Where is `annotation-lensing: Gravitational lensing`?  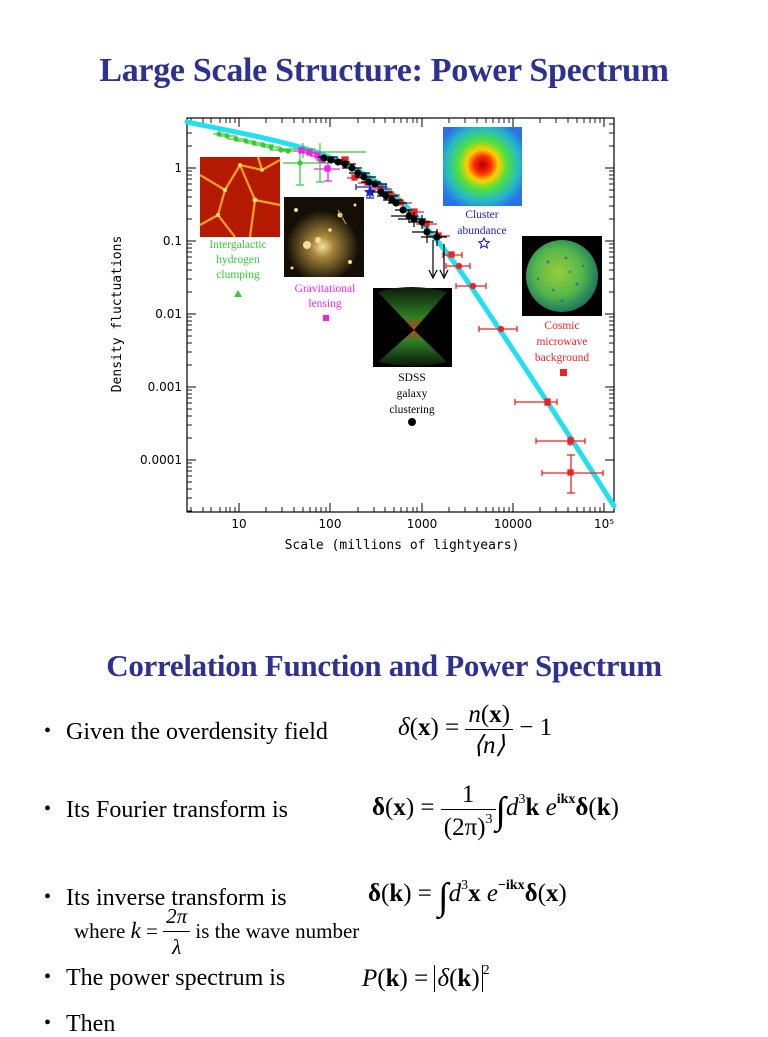
annotation-lensing: Gravitational lensing is located at coordinates (325, 302).